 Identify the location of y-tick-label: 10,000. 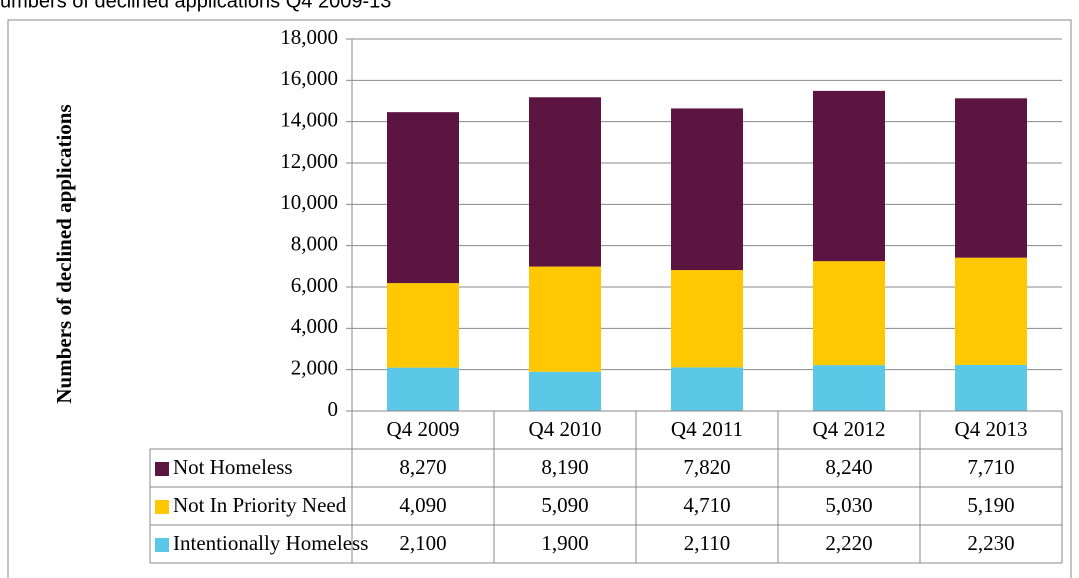
(309, 202).